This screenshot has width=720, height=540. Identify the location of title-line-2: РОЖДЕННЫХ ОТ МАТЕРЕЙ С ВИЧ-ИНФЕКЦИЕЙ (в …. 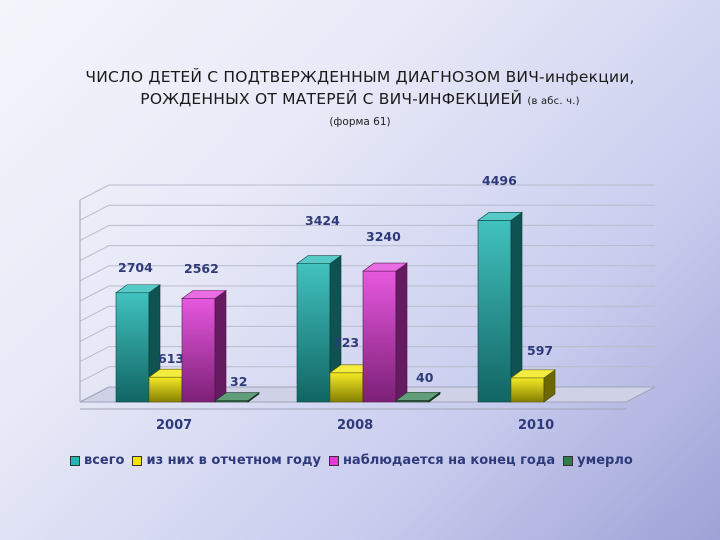
(360, 100).